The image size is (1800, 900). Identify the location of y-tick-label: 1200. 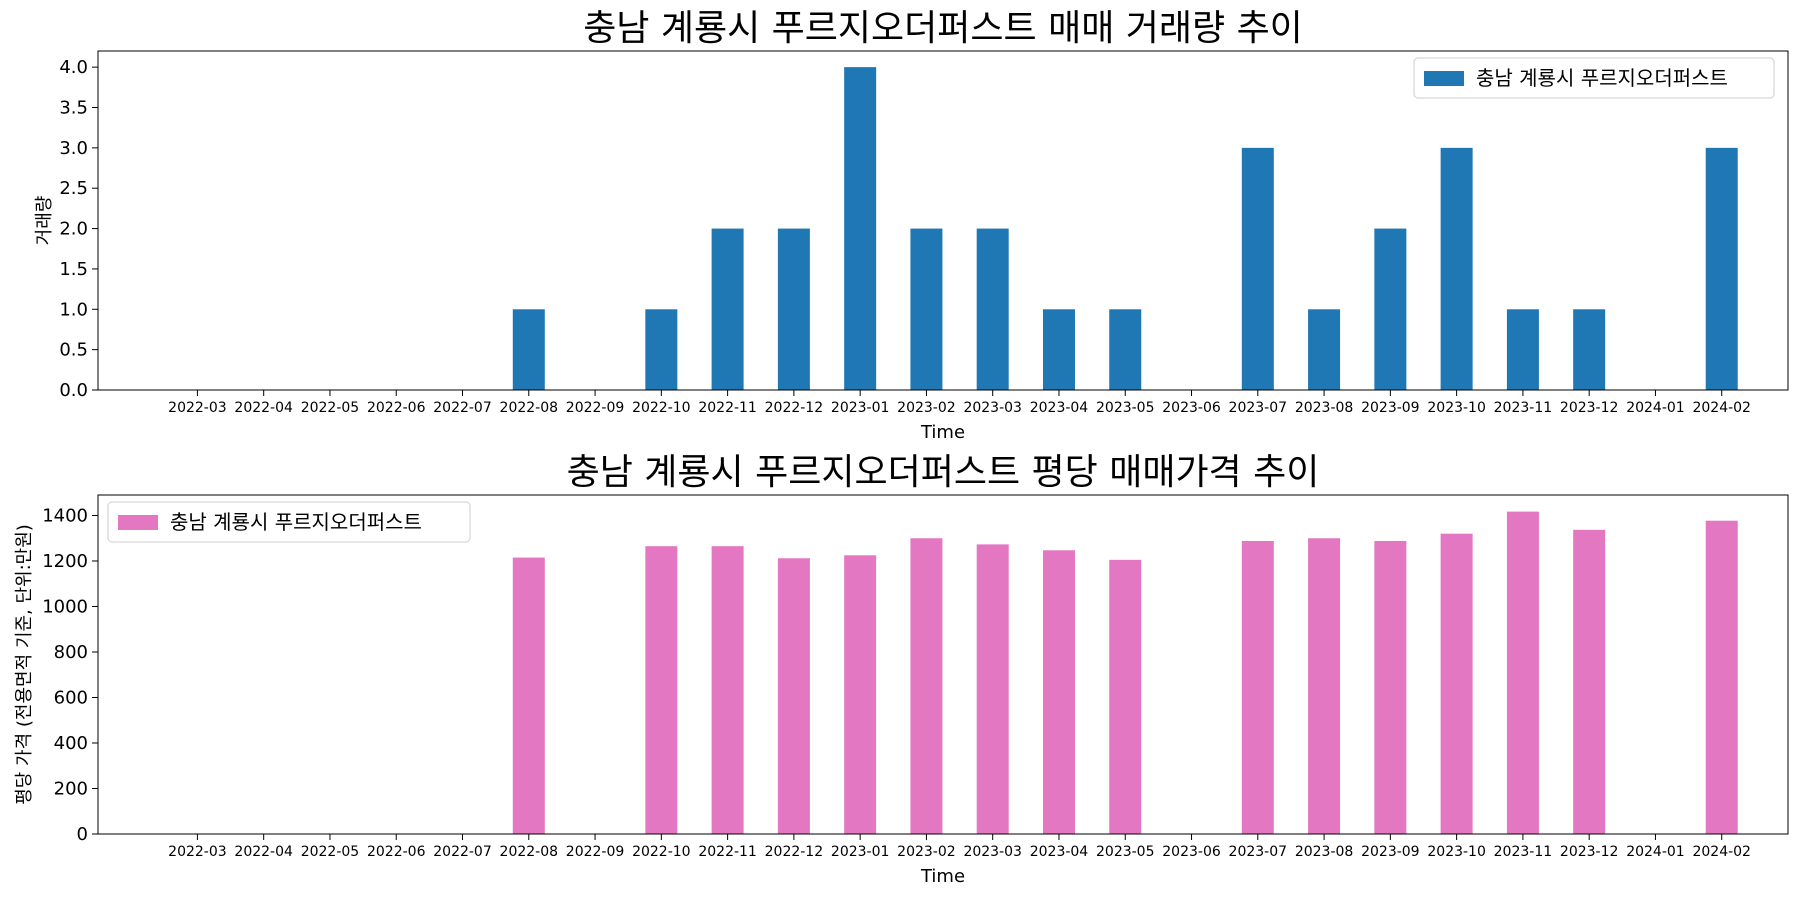
(65, 561).